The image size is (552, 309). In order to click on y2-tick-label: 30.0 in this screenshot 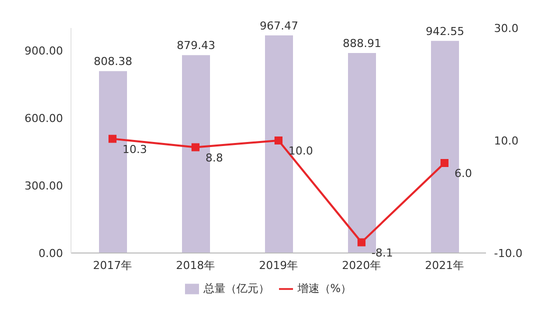, I will do `click(506, 28)`.